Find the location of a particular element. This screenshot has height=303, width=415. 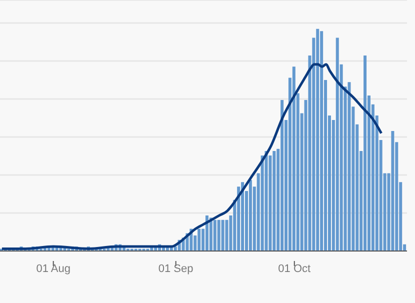

x-tick-label: 01 Oct is located at coordinates (294, 268).